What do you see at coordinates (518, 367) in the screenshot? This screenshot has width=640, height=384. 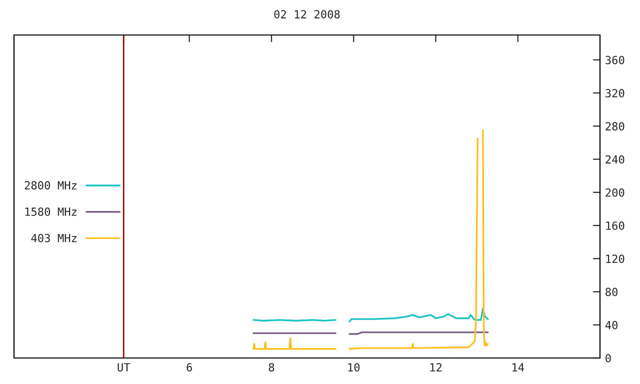 I see `x-tick-label: 14` at bounding box center [518, 367].